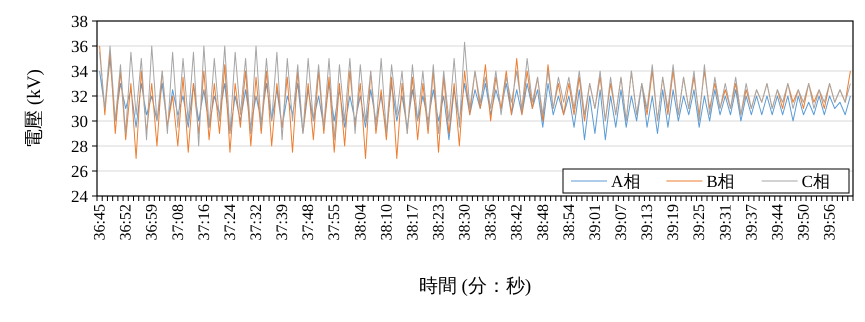 This screenshot has width=865, height=322. Describe the element at coordinates (79, 21) in the screenshot. I see `y-tick-label: 38` at that location.